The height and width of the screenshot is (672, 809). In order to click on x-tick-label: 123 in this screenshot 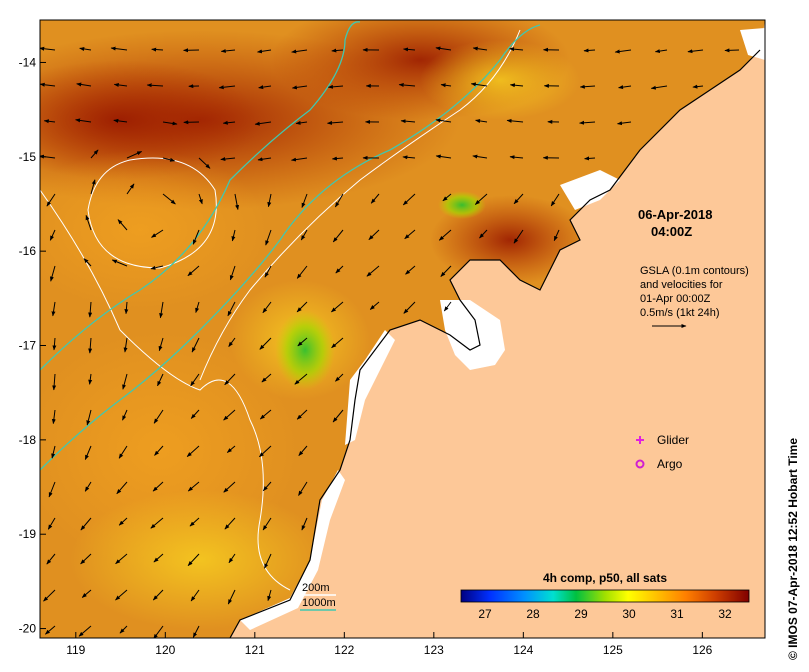, I will do `click(434, 650)`.